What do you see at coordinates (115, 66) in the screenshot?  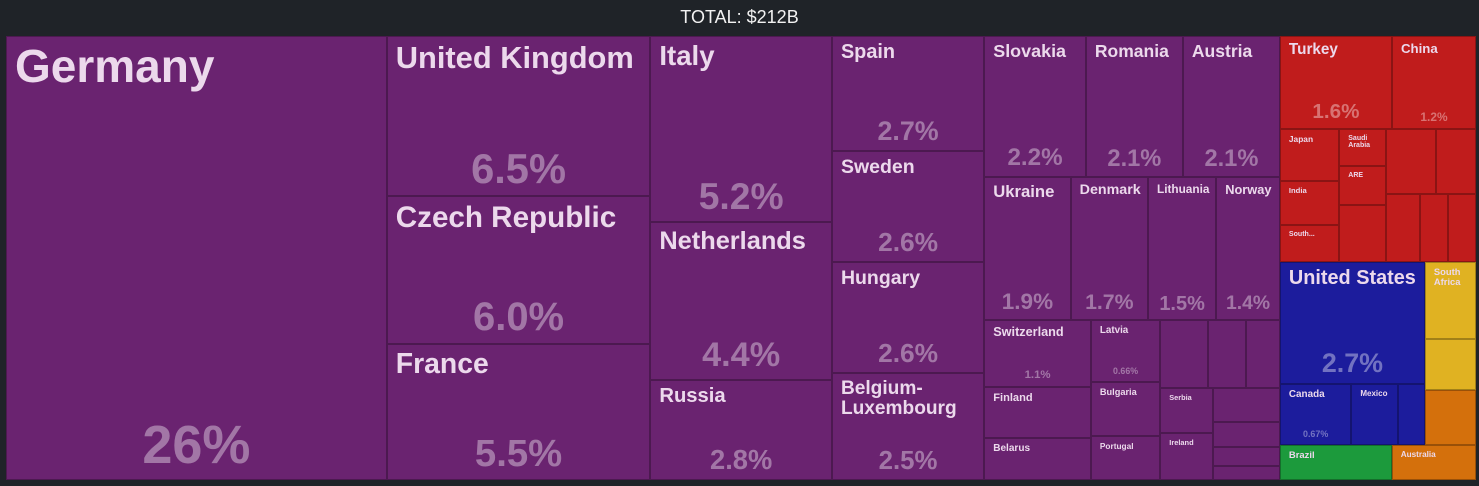 I see `cell-label: Germany` at bounding box center [115, 66].